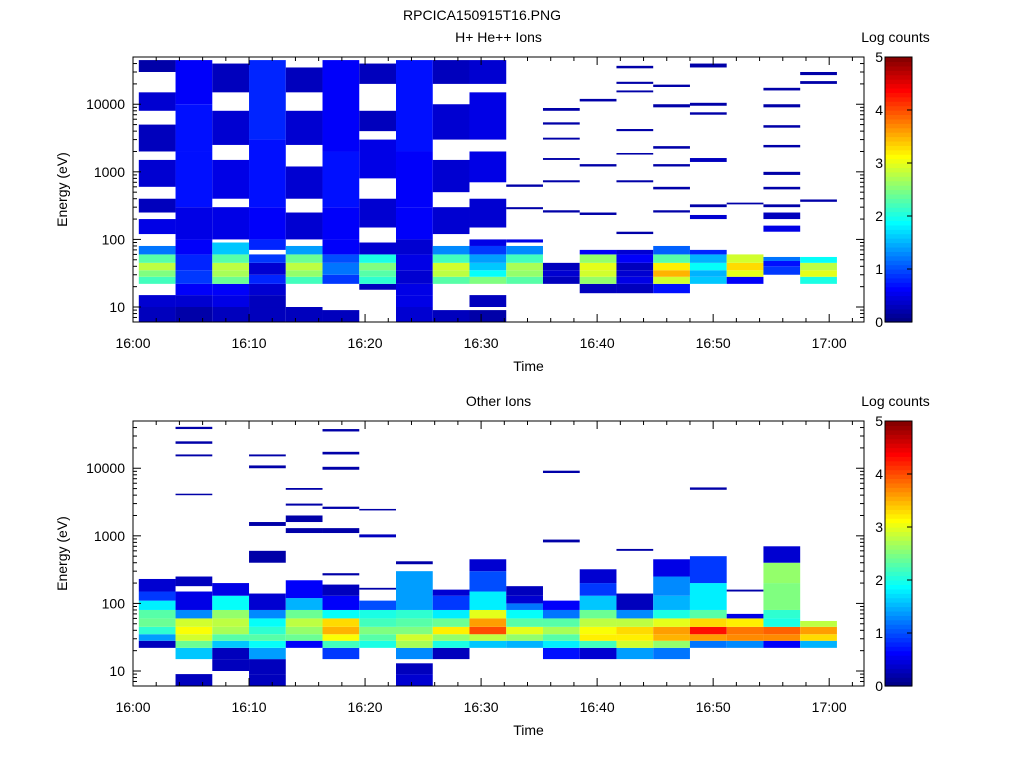 This screenshot has height=768, width=1024. Describe the element at coordinates (365, 343) in the screenshot. I see `x-tick-label: 16:20` at that location.